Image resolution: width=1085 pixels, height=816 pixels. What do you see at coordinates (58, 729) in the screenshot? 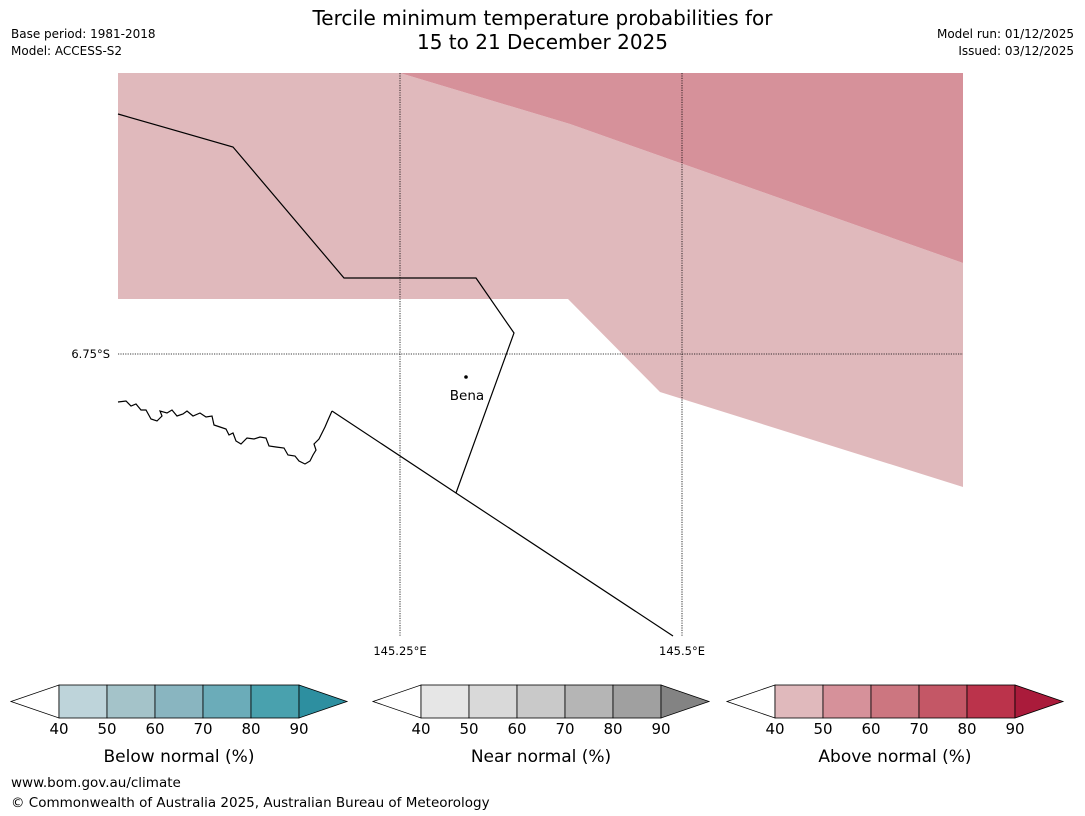
I see `below-normal-tick-label: 40` at bounding box center [58, 729].